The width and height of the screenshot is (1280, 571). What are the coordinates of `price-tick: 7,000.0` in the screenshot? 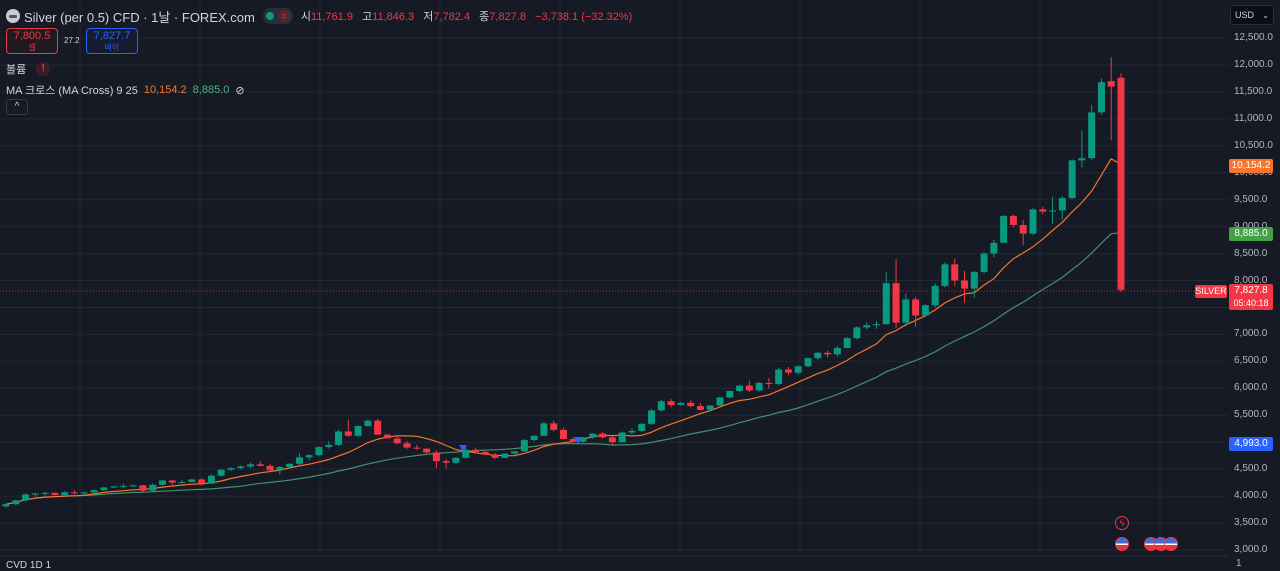 It's located at (1251, 334).